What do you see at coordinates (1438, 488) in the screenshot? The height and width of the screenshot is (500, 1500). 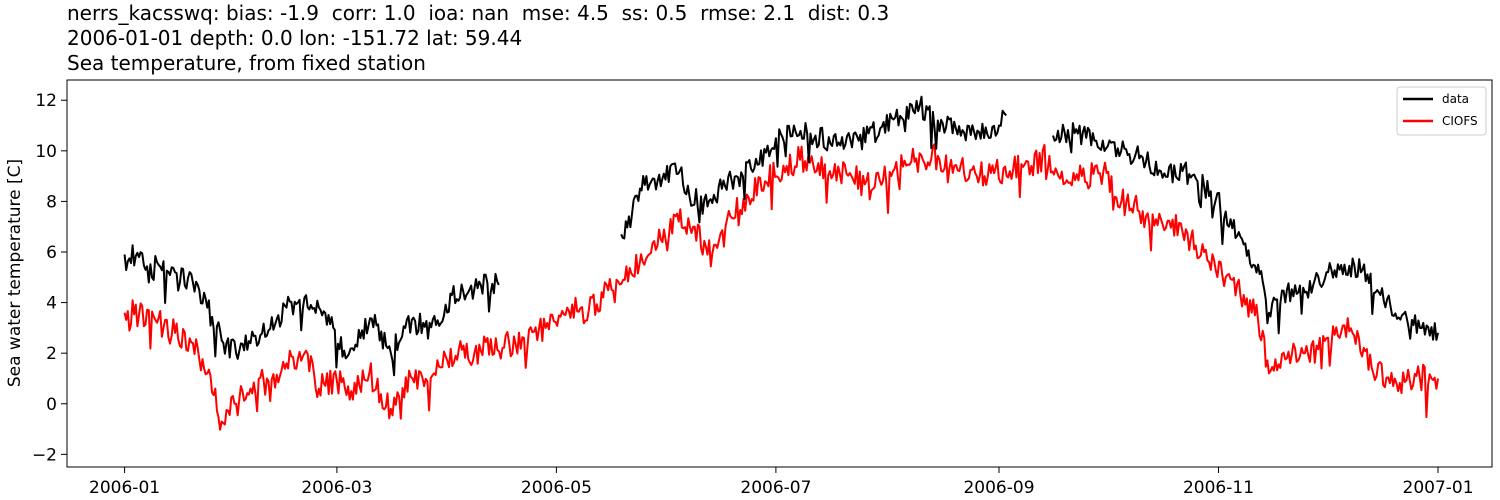 I see `x-tick-label: 2007-01` at bounding box center [1438, 488].